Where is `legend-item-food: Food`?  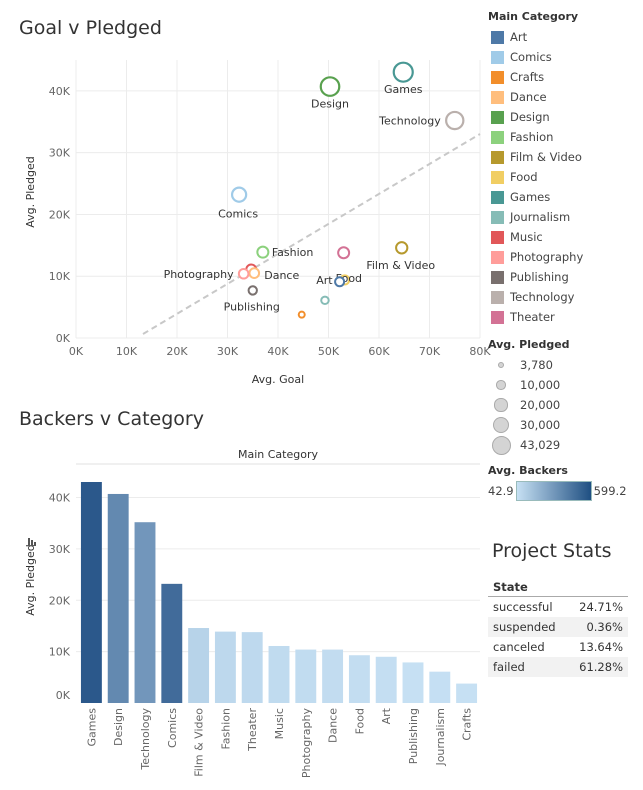 legend-item-food: Food is located at coordinates (564, 177).